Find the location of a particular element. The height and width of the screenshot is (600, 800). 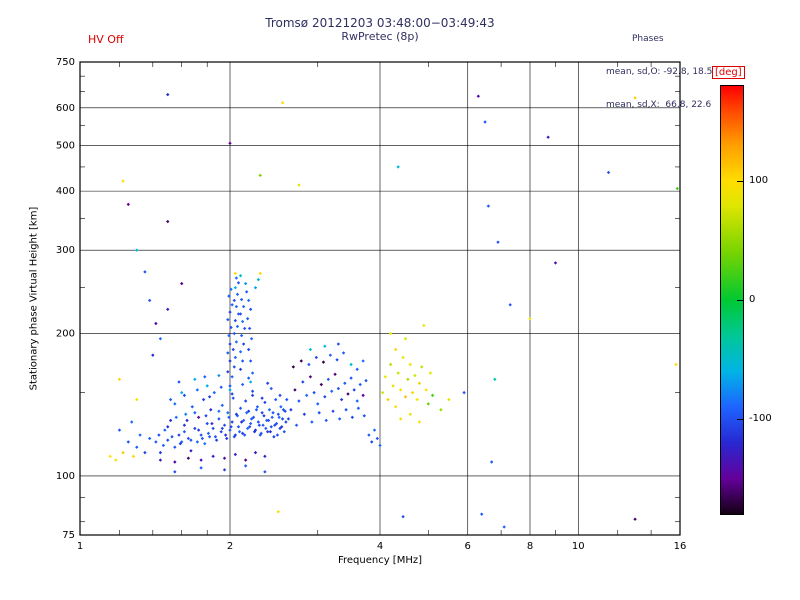

phase-stats-header: Phases is located at coordinates (648, 39).